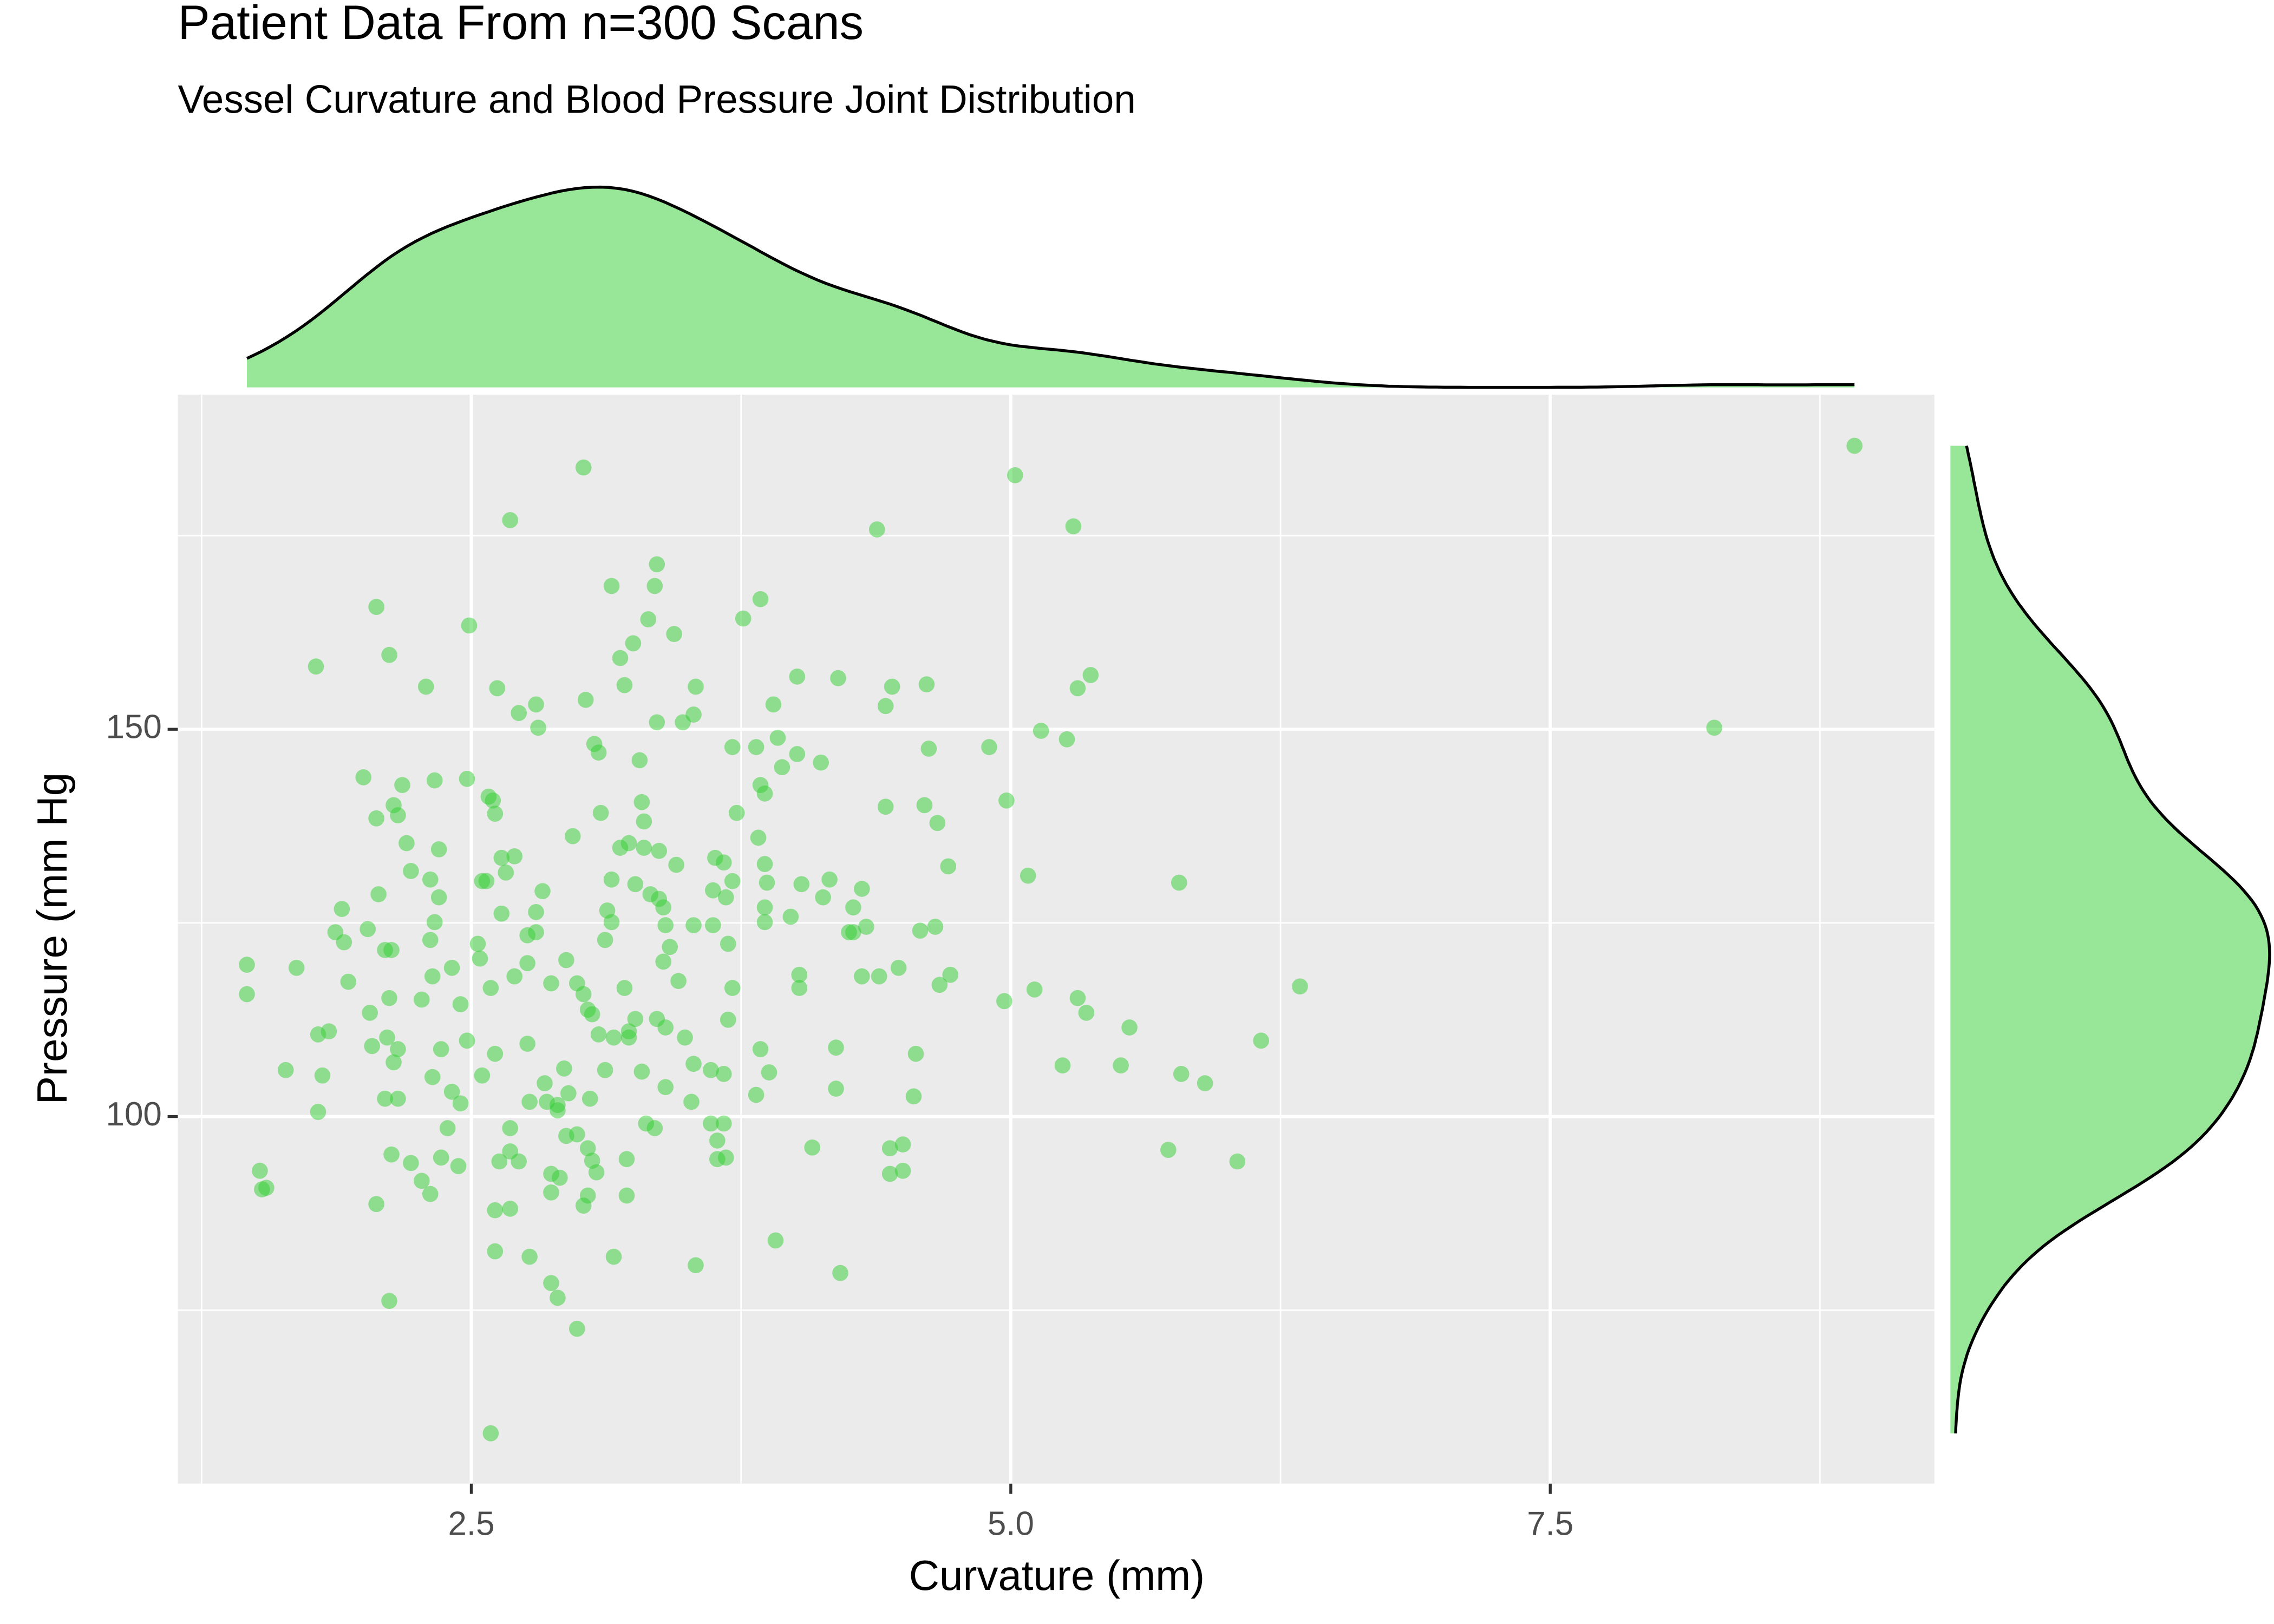 The image size is (2274, 1624). I want to click on y-density-outline, so click(2113, 939).